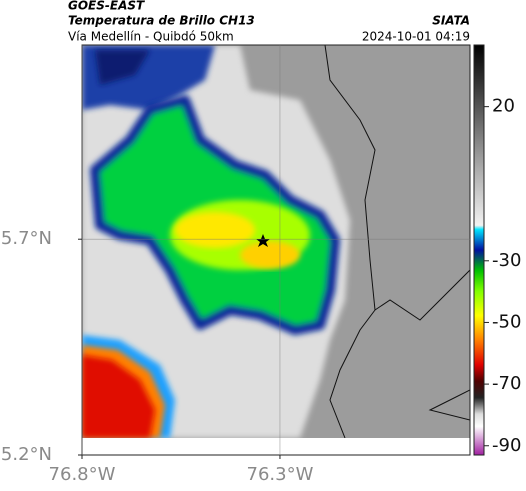 The width and height of the screenshot is (526, 491). What do you see at coordinates (506, 260) in the screenshot?
I see `colorbar-tick-label: -30` at bounding box center [506, 260].